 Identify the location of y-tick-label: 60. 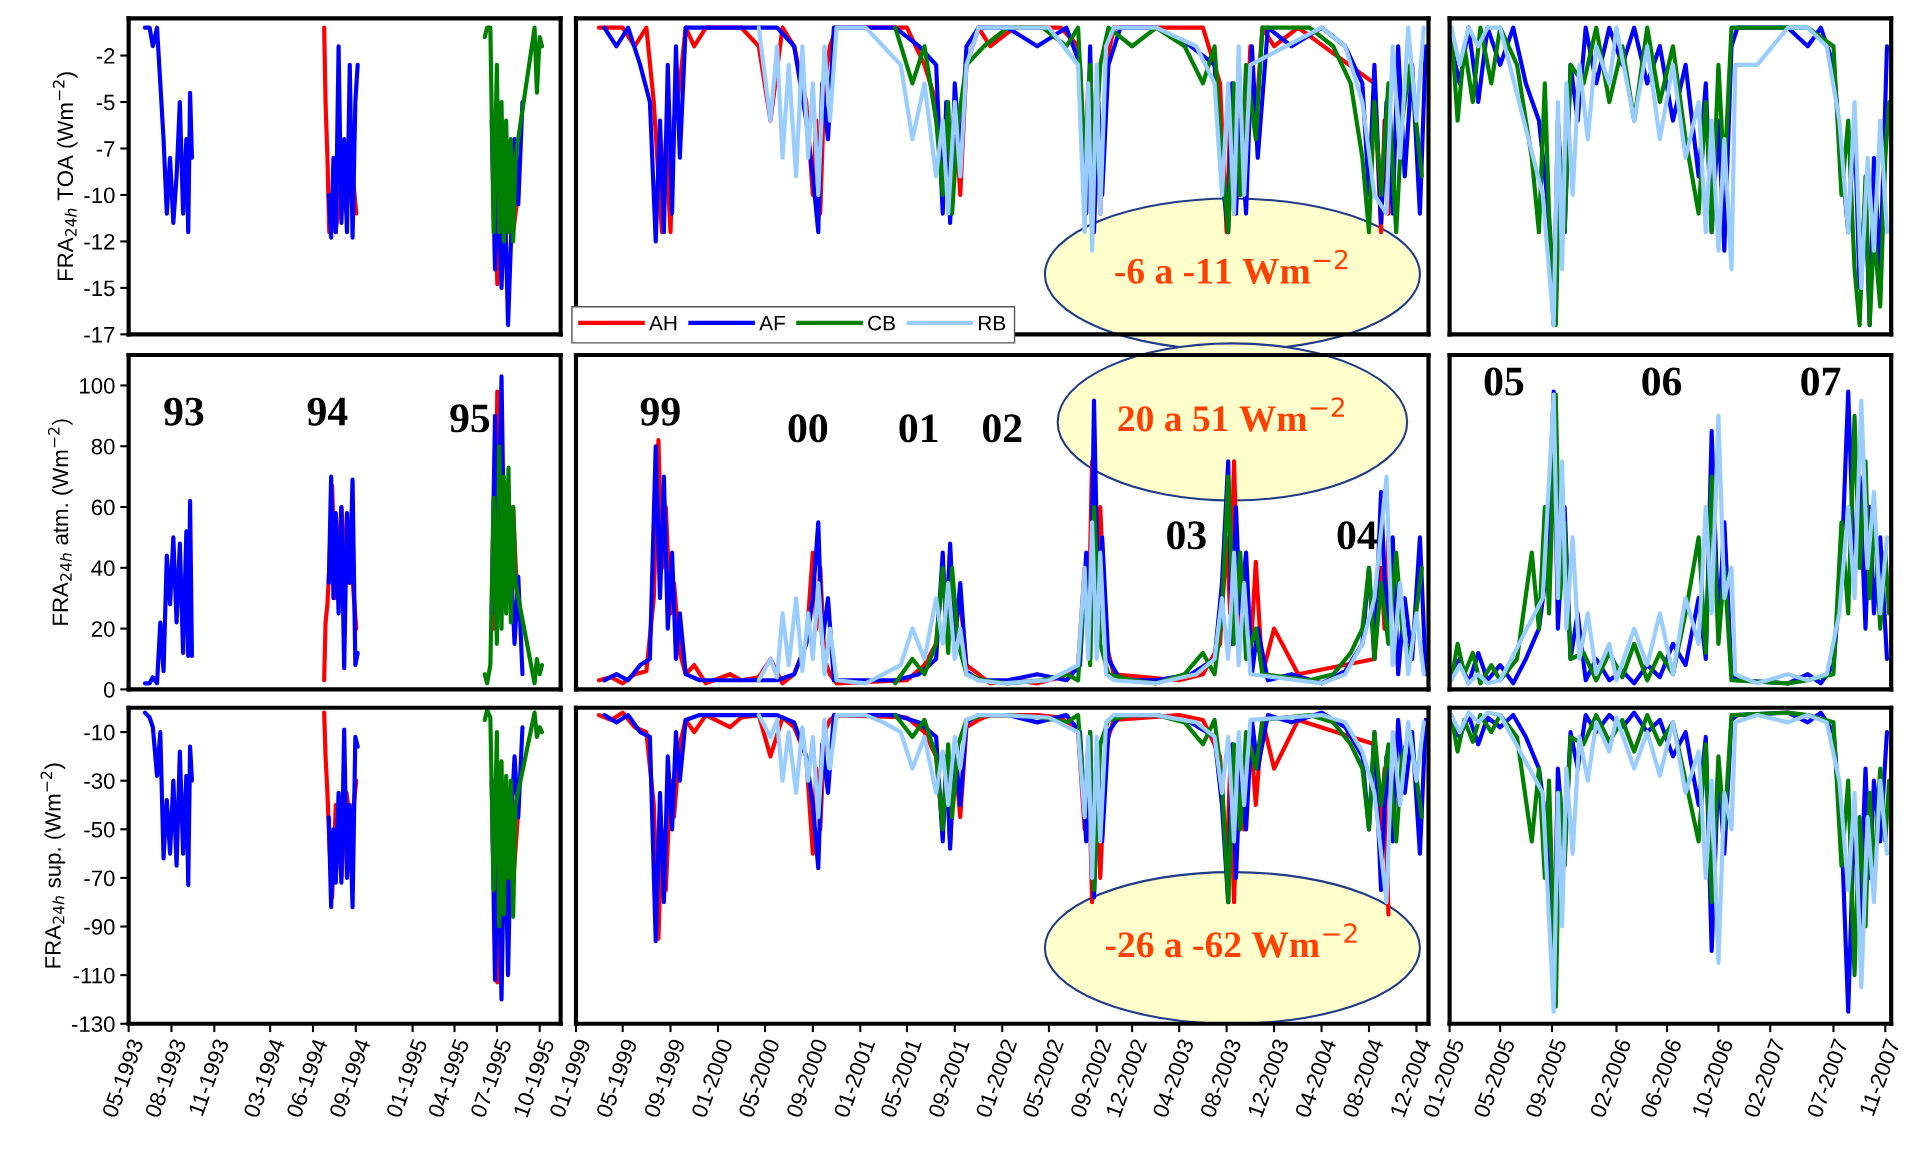
(103, 507).